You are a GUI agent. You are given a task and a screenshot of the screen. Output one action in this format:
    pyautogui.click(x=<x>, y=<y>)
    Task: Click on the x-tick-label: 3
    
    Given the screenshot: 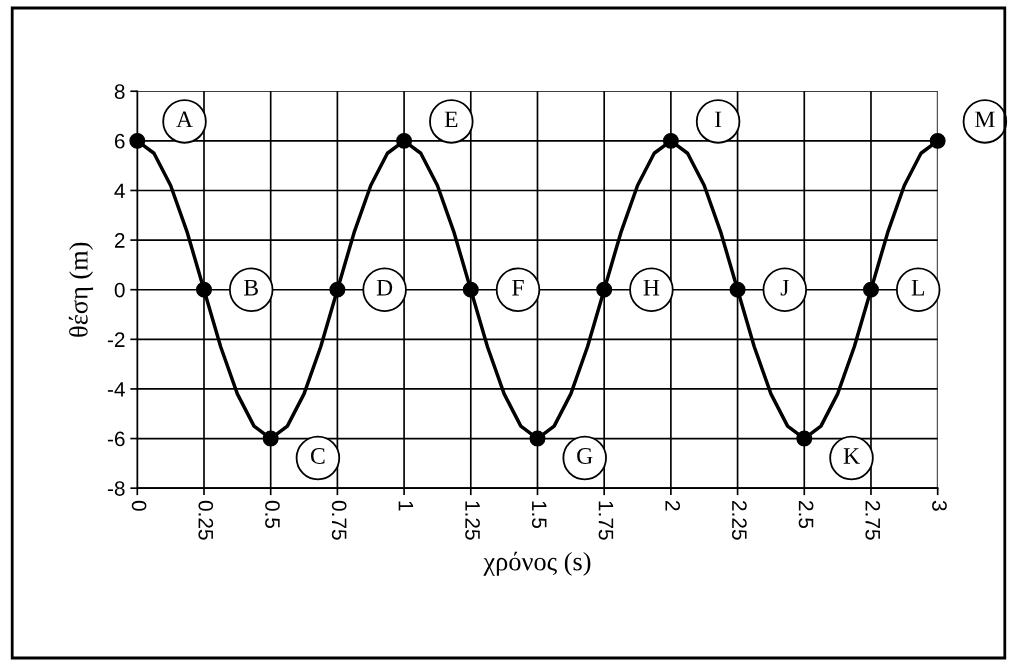 What is the action you would take?
    pyautogui.click(x=939, y=505)
    